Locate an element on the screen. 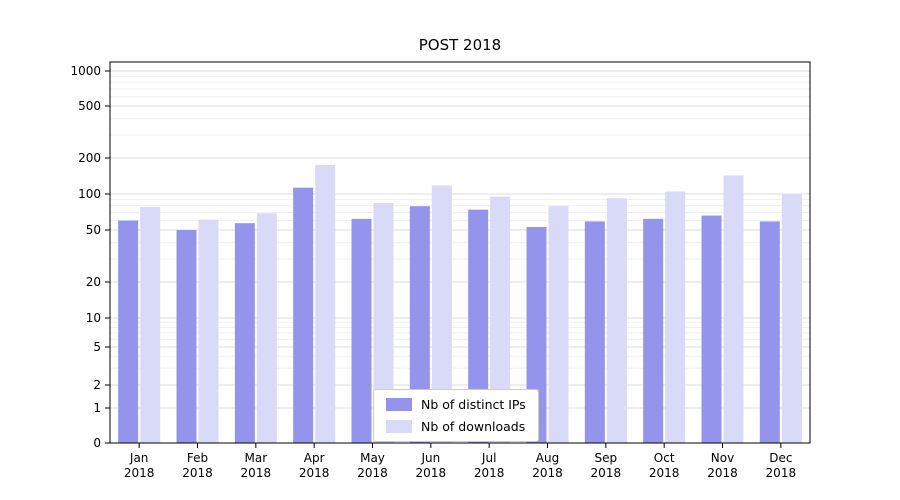 This screenshot has width=900, height=500. y-tick-label: 0 is located at coordinates (97, 443).